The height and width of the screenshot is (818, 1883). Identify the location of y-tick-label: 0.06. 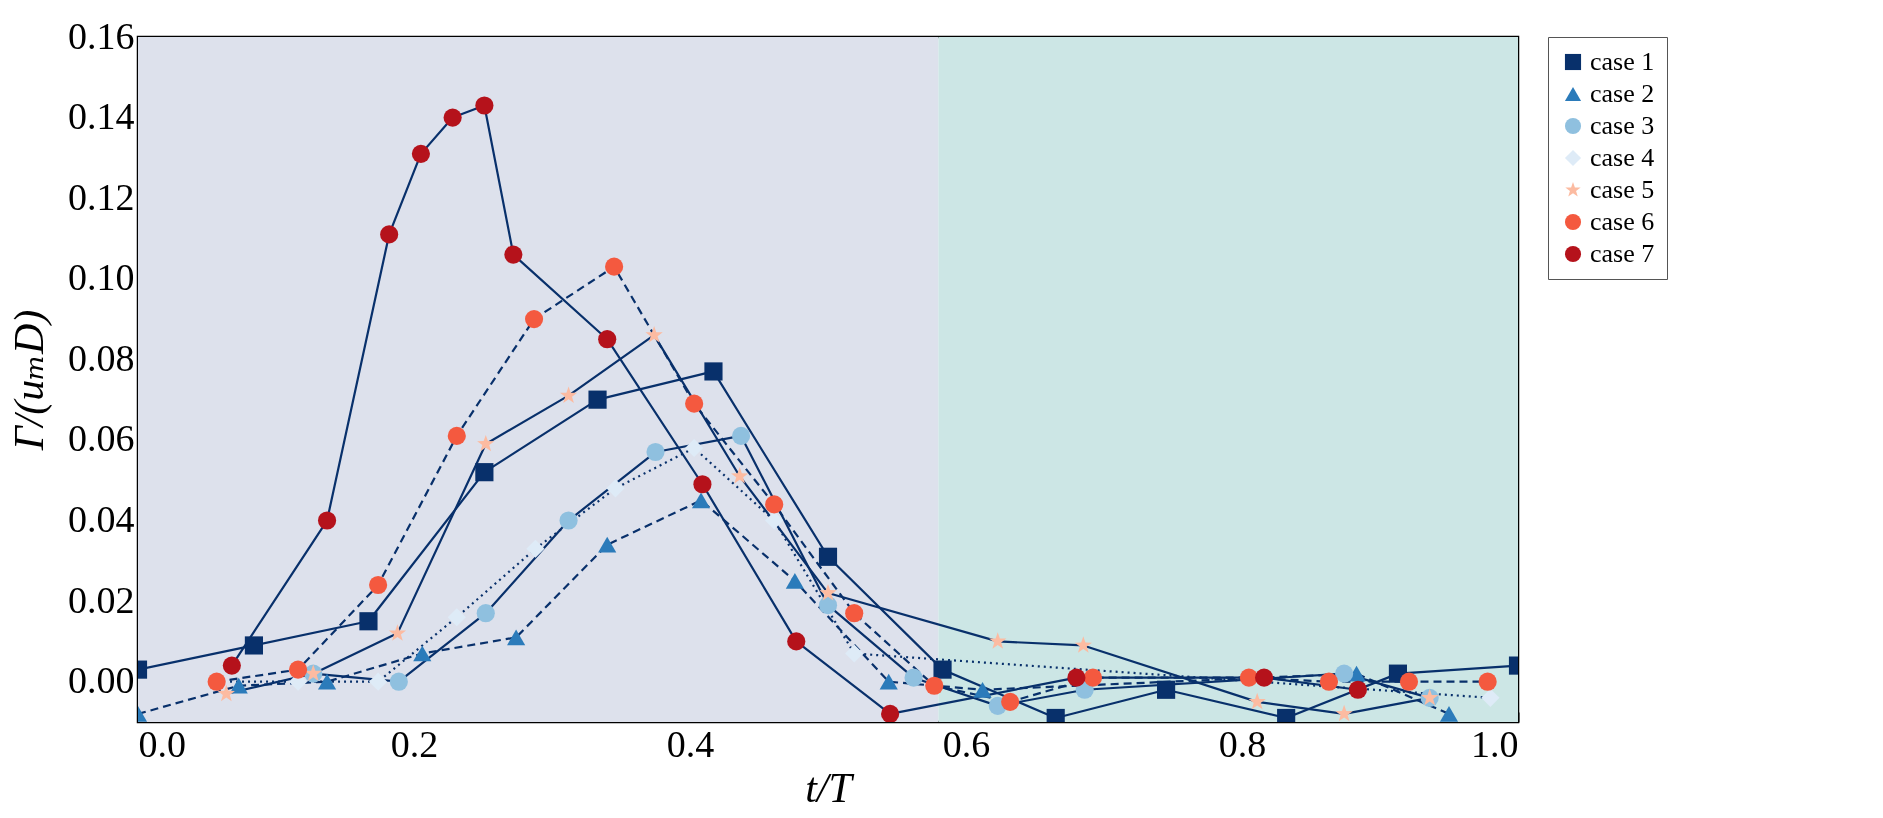
(101, 438).